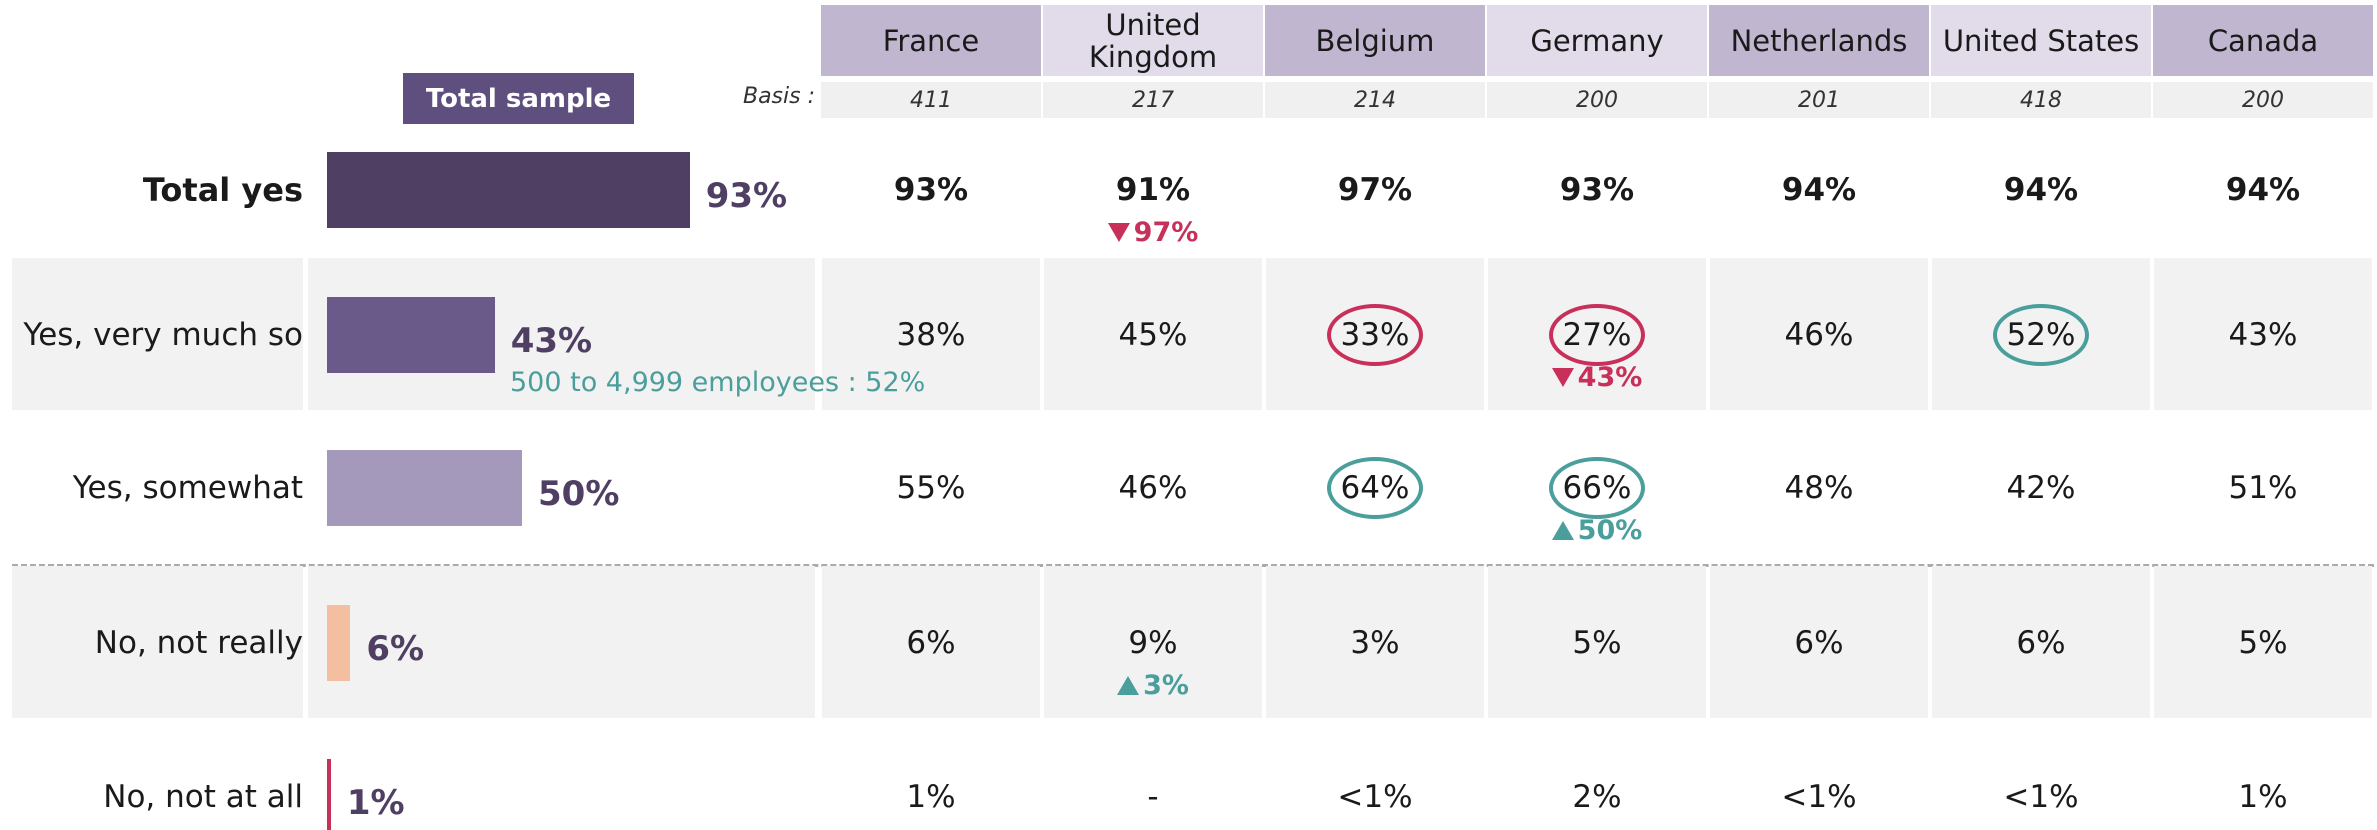 This screenshot has width=2377, height=830. I want to click on column-header: Belgium, so click(1375, 40).